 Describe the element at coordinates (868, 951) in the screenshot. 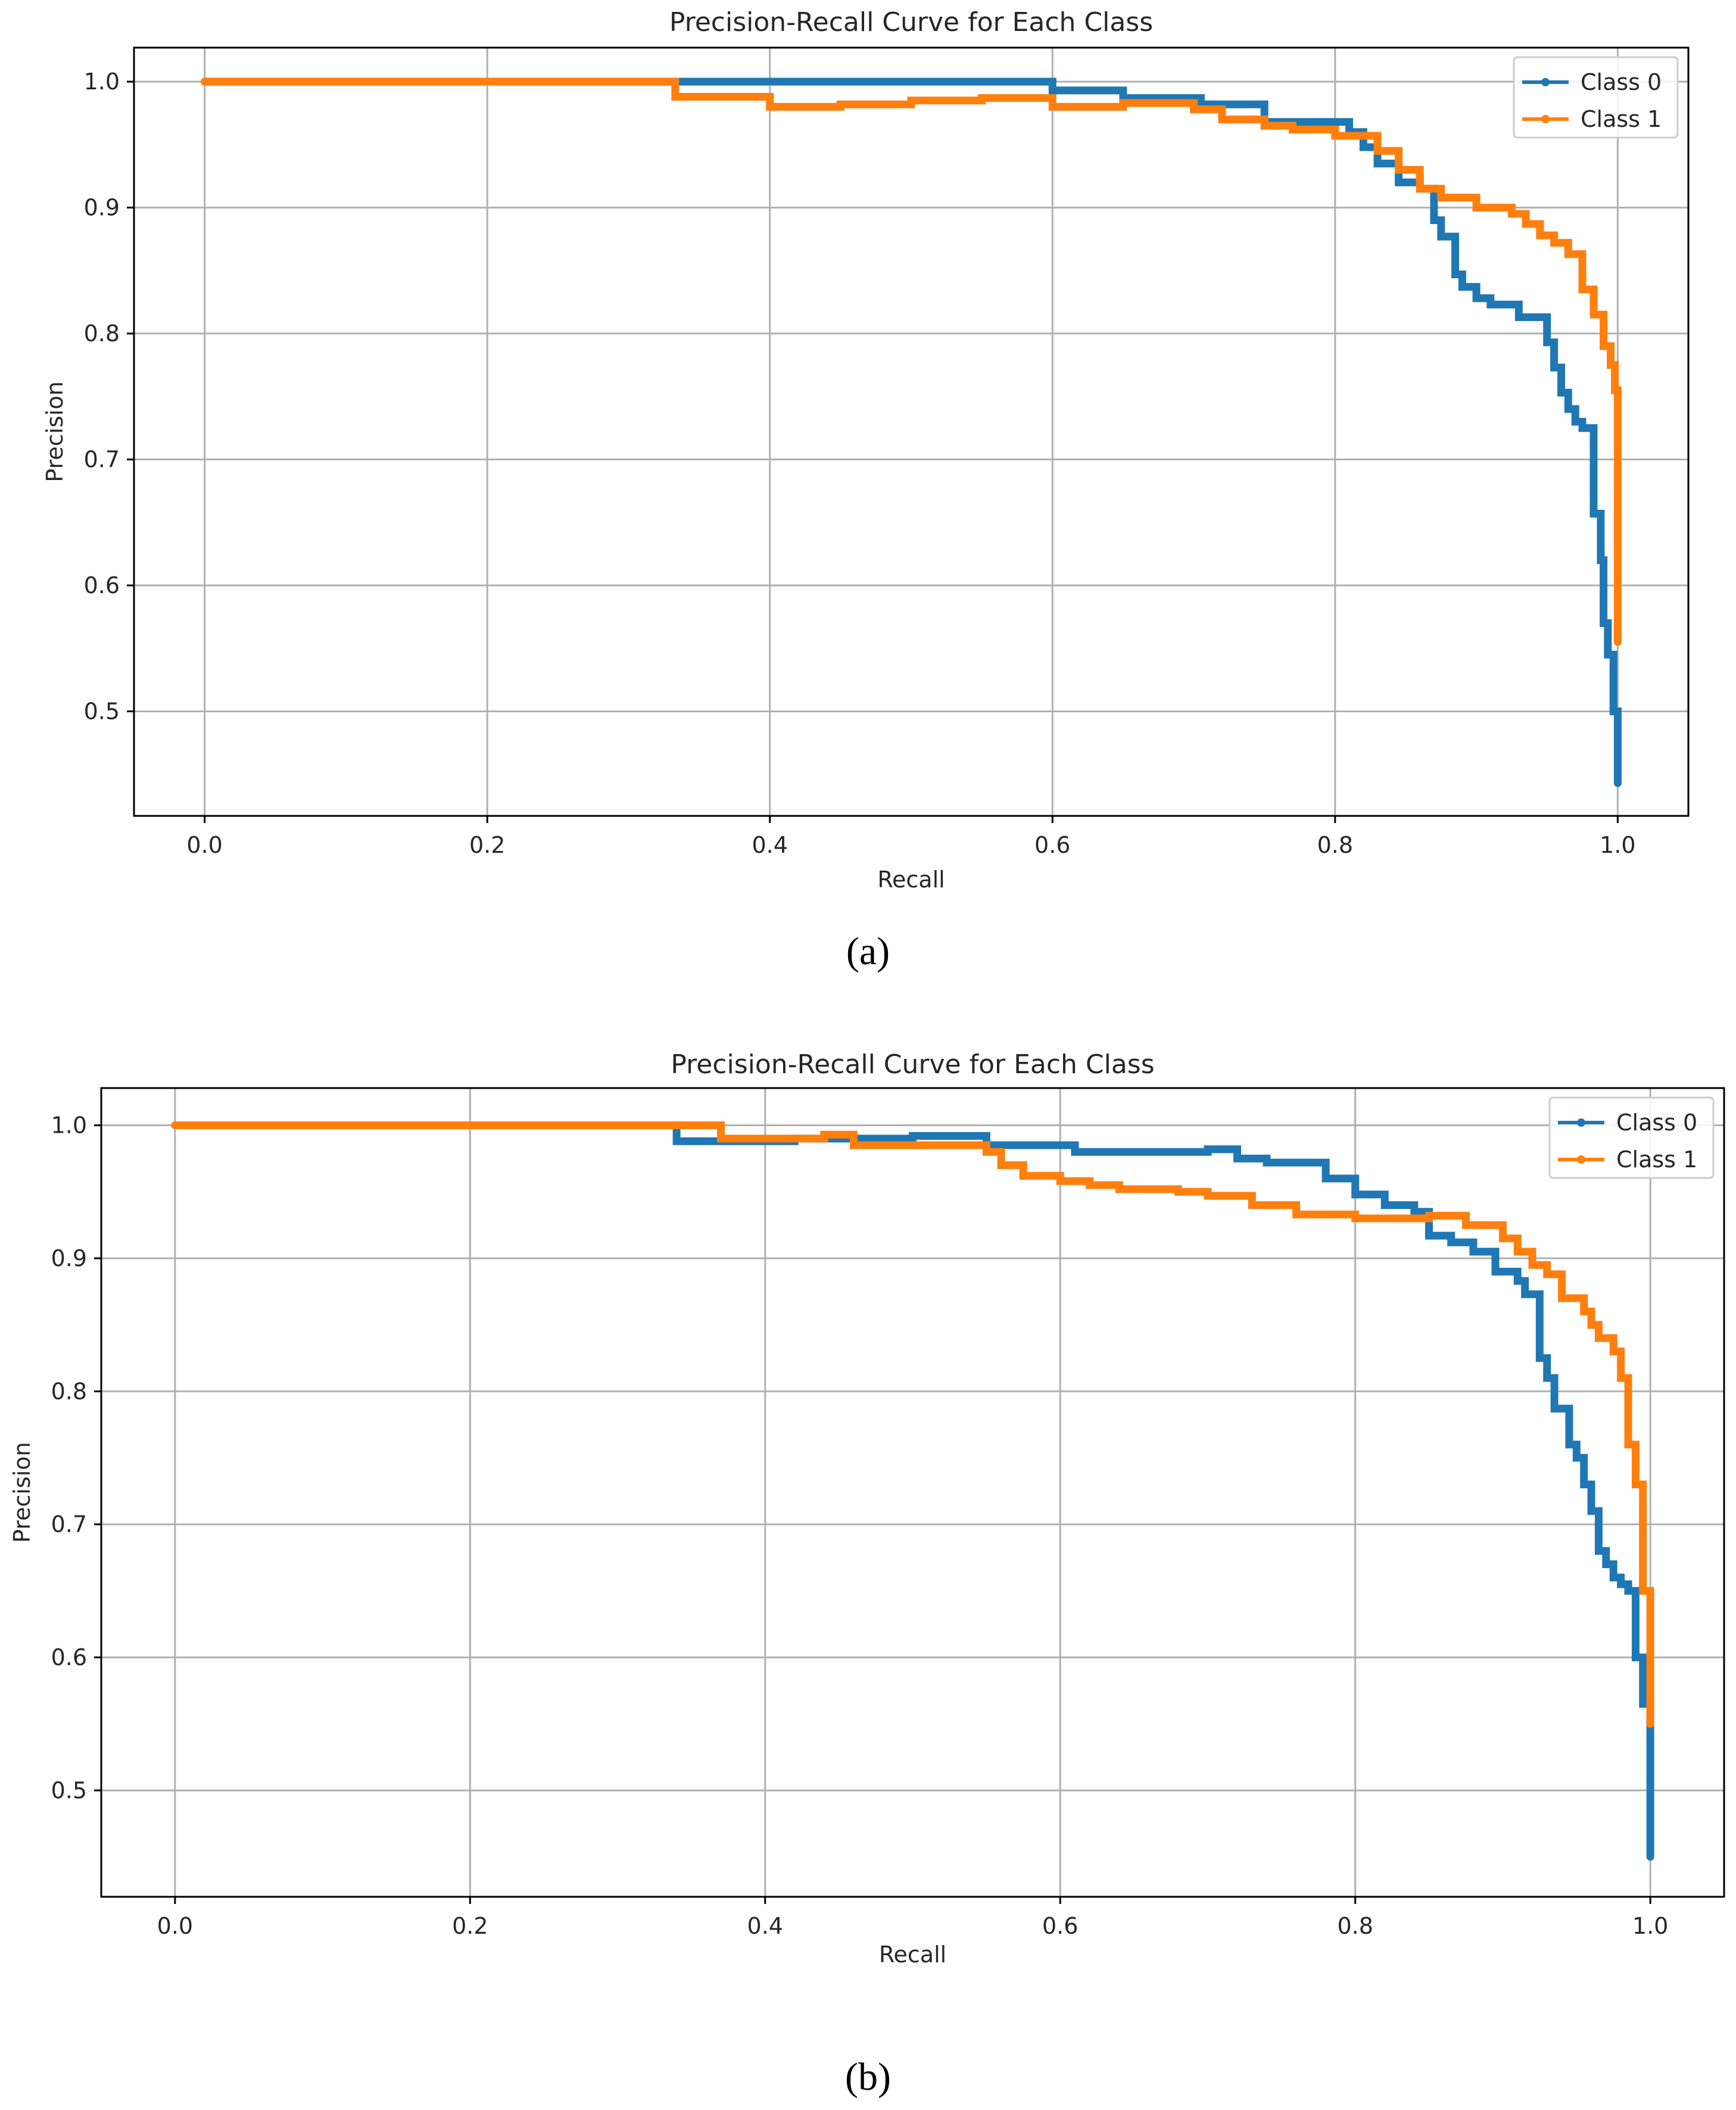

I see `caption-a: (a)` at that location.